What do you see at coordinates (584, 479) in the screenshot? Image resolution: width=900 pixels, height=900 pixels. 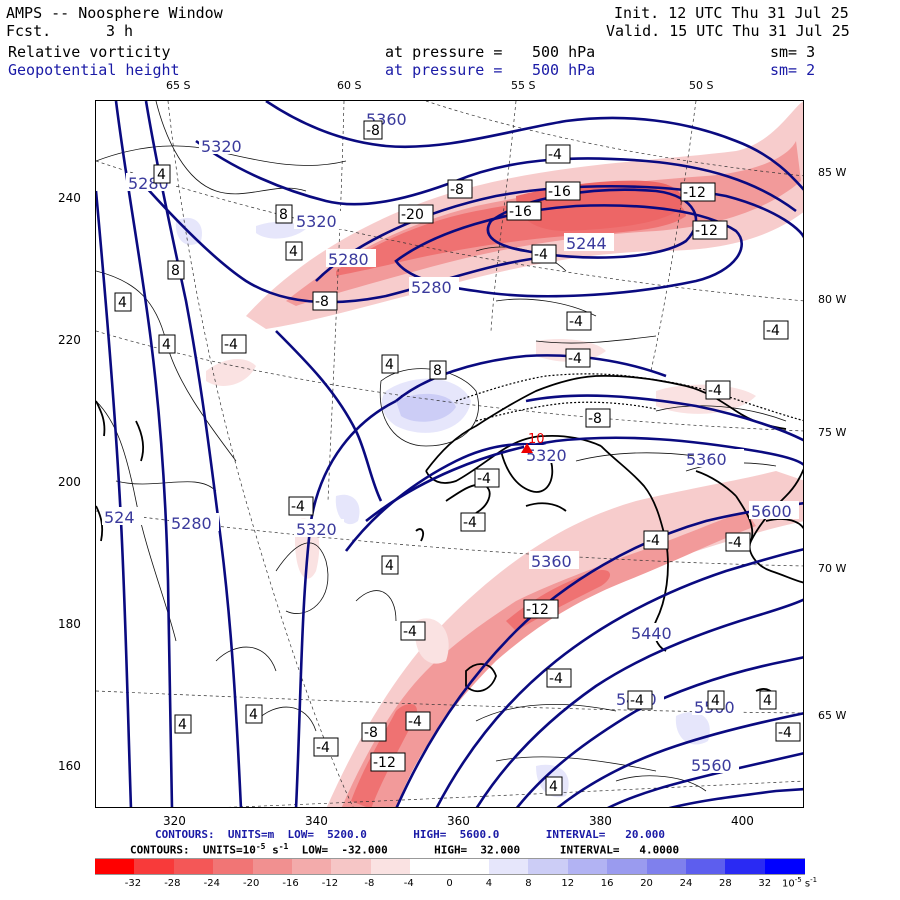 I see `z-contour-5360-mid` at bounding box center [584, 479].